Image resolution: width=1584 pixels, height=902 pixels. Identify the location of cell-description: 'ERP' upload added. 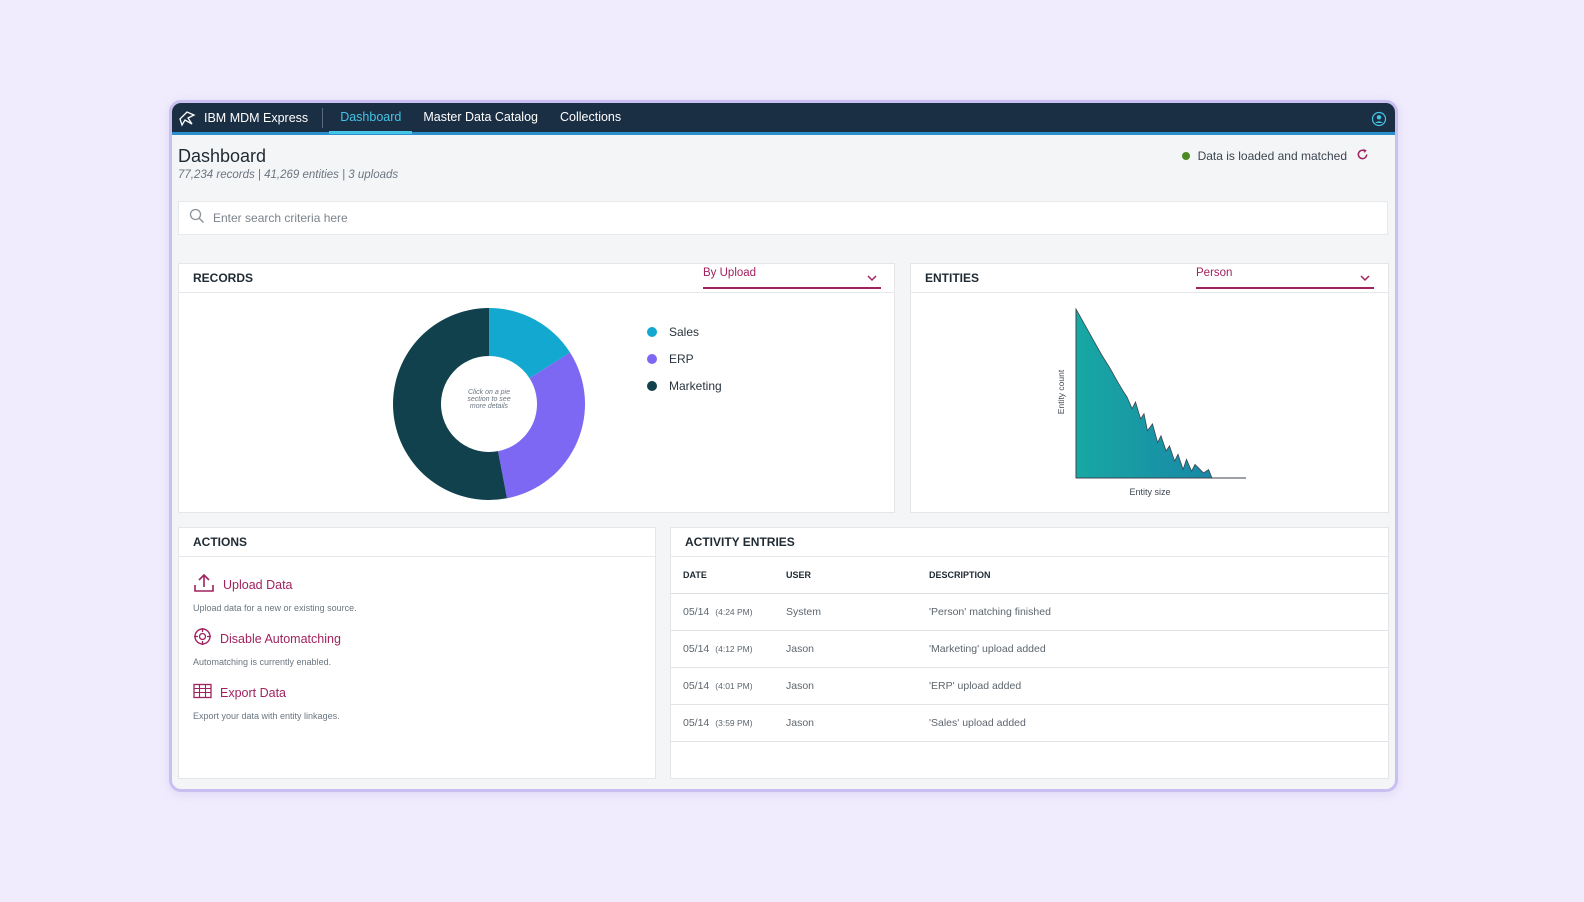
(1152, 686).